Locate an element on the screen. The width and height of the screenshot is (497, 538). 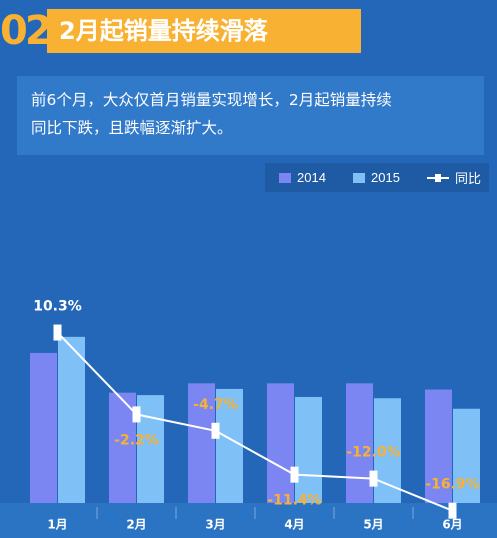
x-tick-label-3: 3月 is located at coordinates (215, 525).